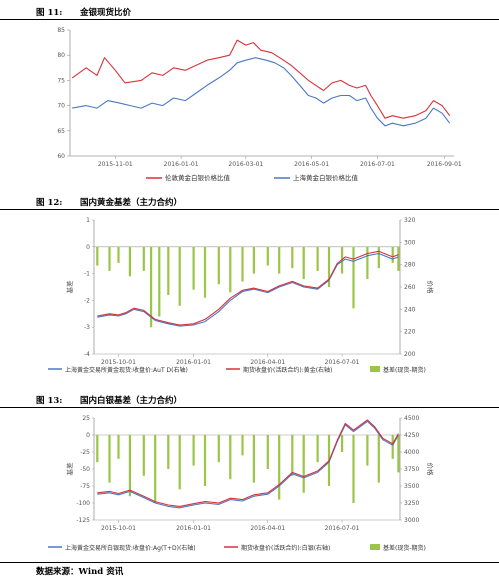  What do you see at coordinates (249, 209) in the screenshot?
I see `figure-12-rule` at bounding box center [249, 209].